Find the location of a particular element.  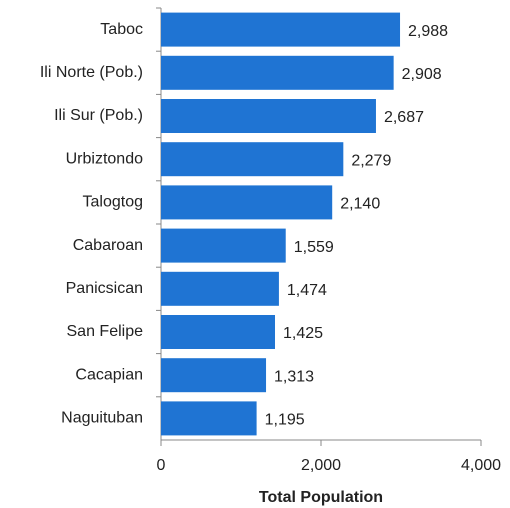

y-tick-label: Panicsican is located at coordinates (104, 288).